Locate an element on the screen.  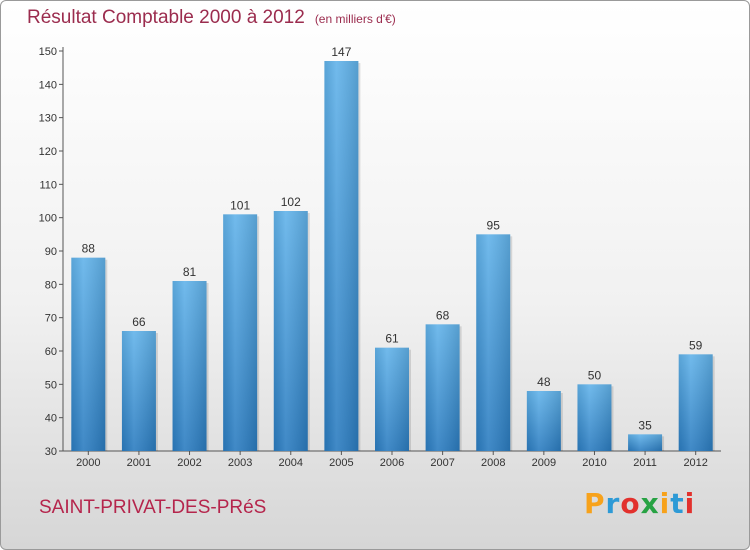
bar-2011 is located at coordinates (646, 442).